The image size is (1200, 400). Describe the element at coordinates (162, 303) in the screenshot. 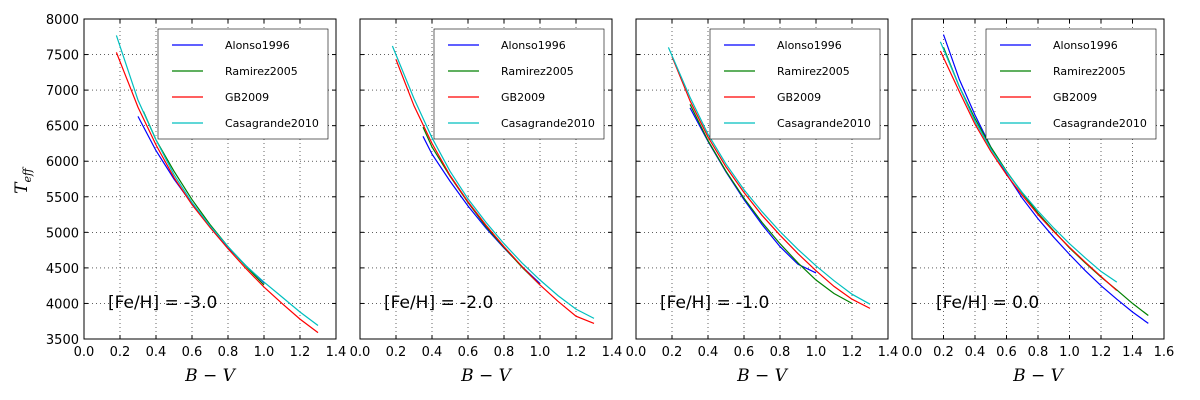

I see `metallicity-annotation: [Fe/H] = -3.0` at that location.